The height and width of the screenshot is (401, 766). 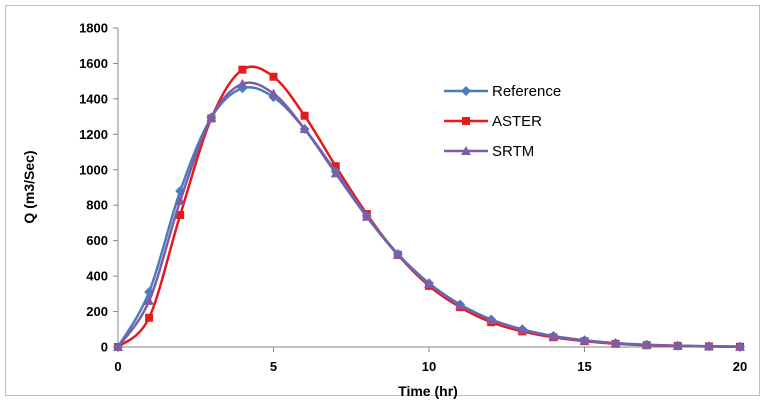 I want to click on y-tick-label: 800, so click(x=97, y=205).